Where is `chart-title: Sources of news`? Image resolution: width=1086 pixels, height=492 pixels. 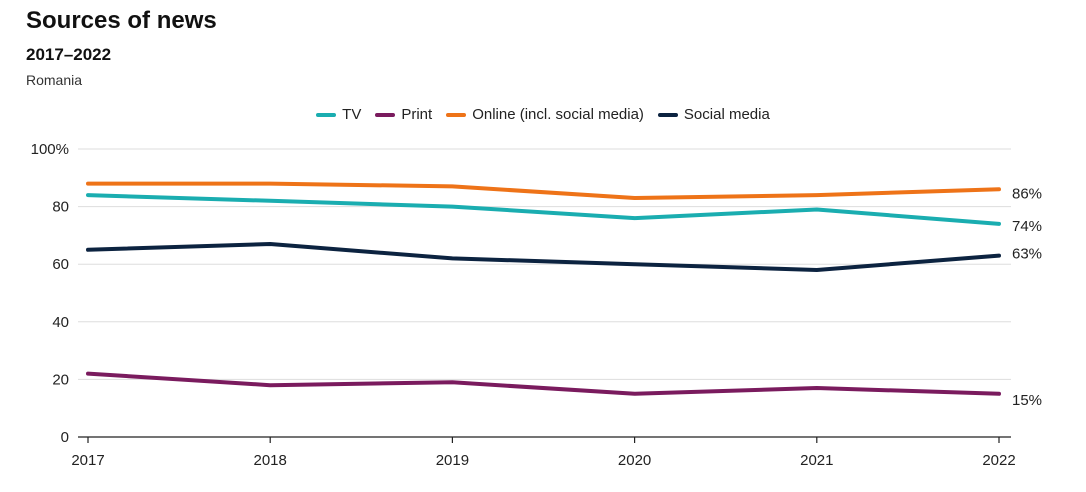
chart-title: Sources of news is located at coordinates (121, 20).